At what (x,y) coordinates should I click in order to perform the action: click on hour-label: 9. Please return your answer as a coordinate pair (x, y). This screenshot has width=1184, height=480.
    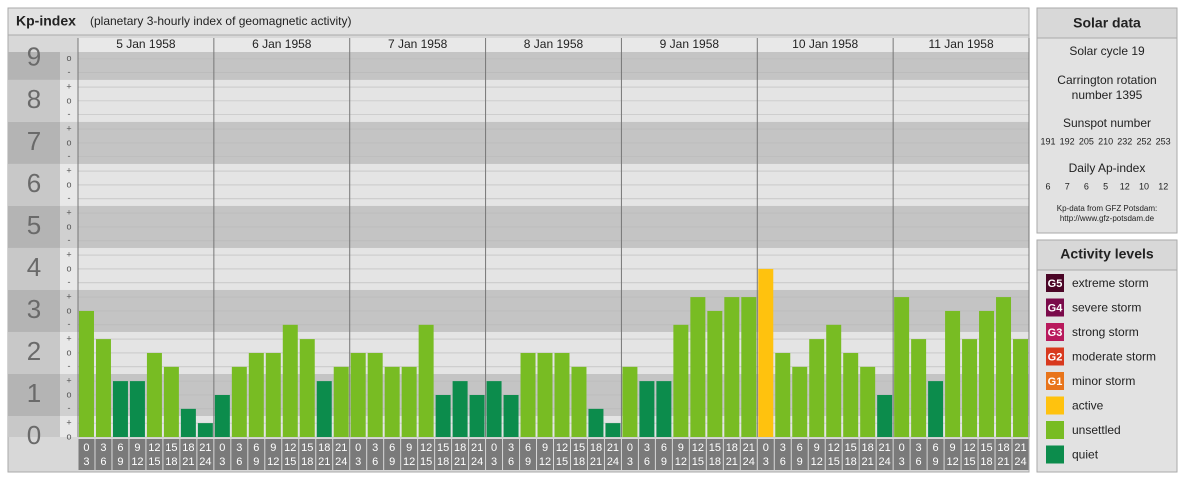
    Looking at the image, I should click on (392, 462).